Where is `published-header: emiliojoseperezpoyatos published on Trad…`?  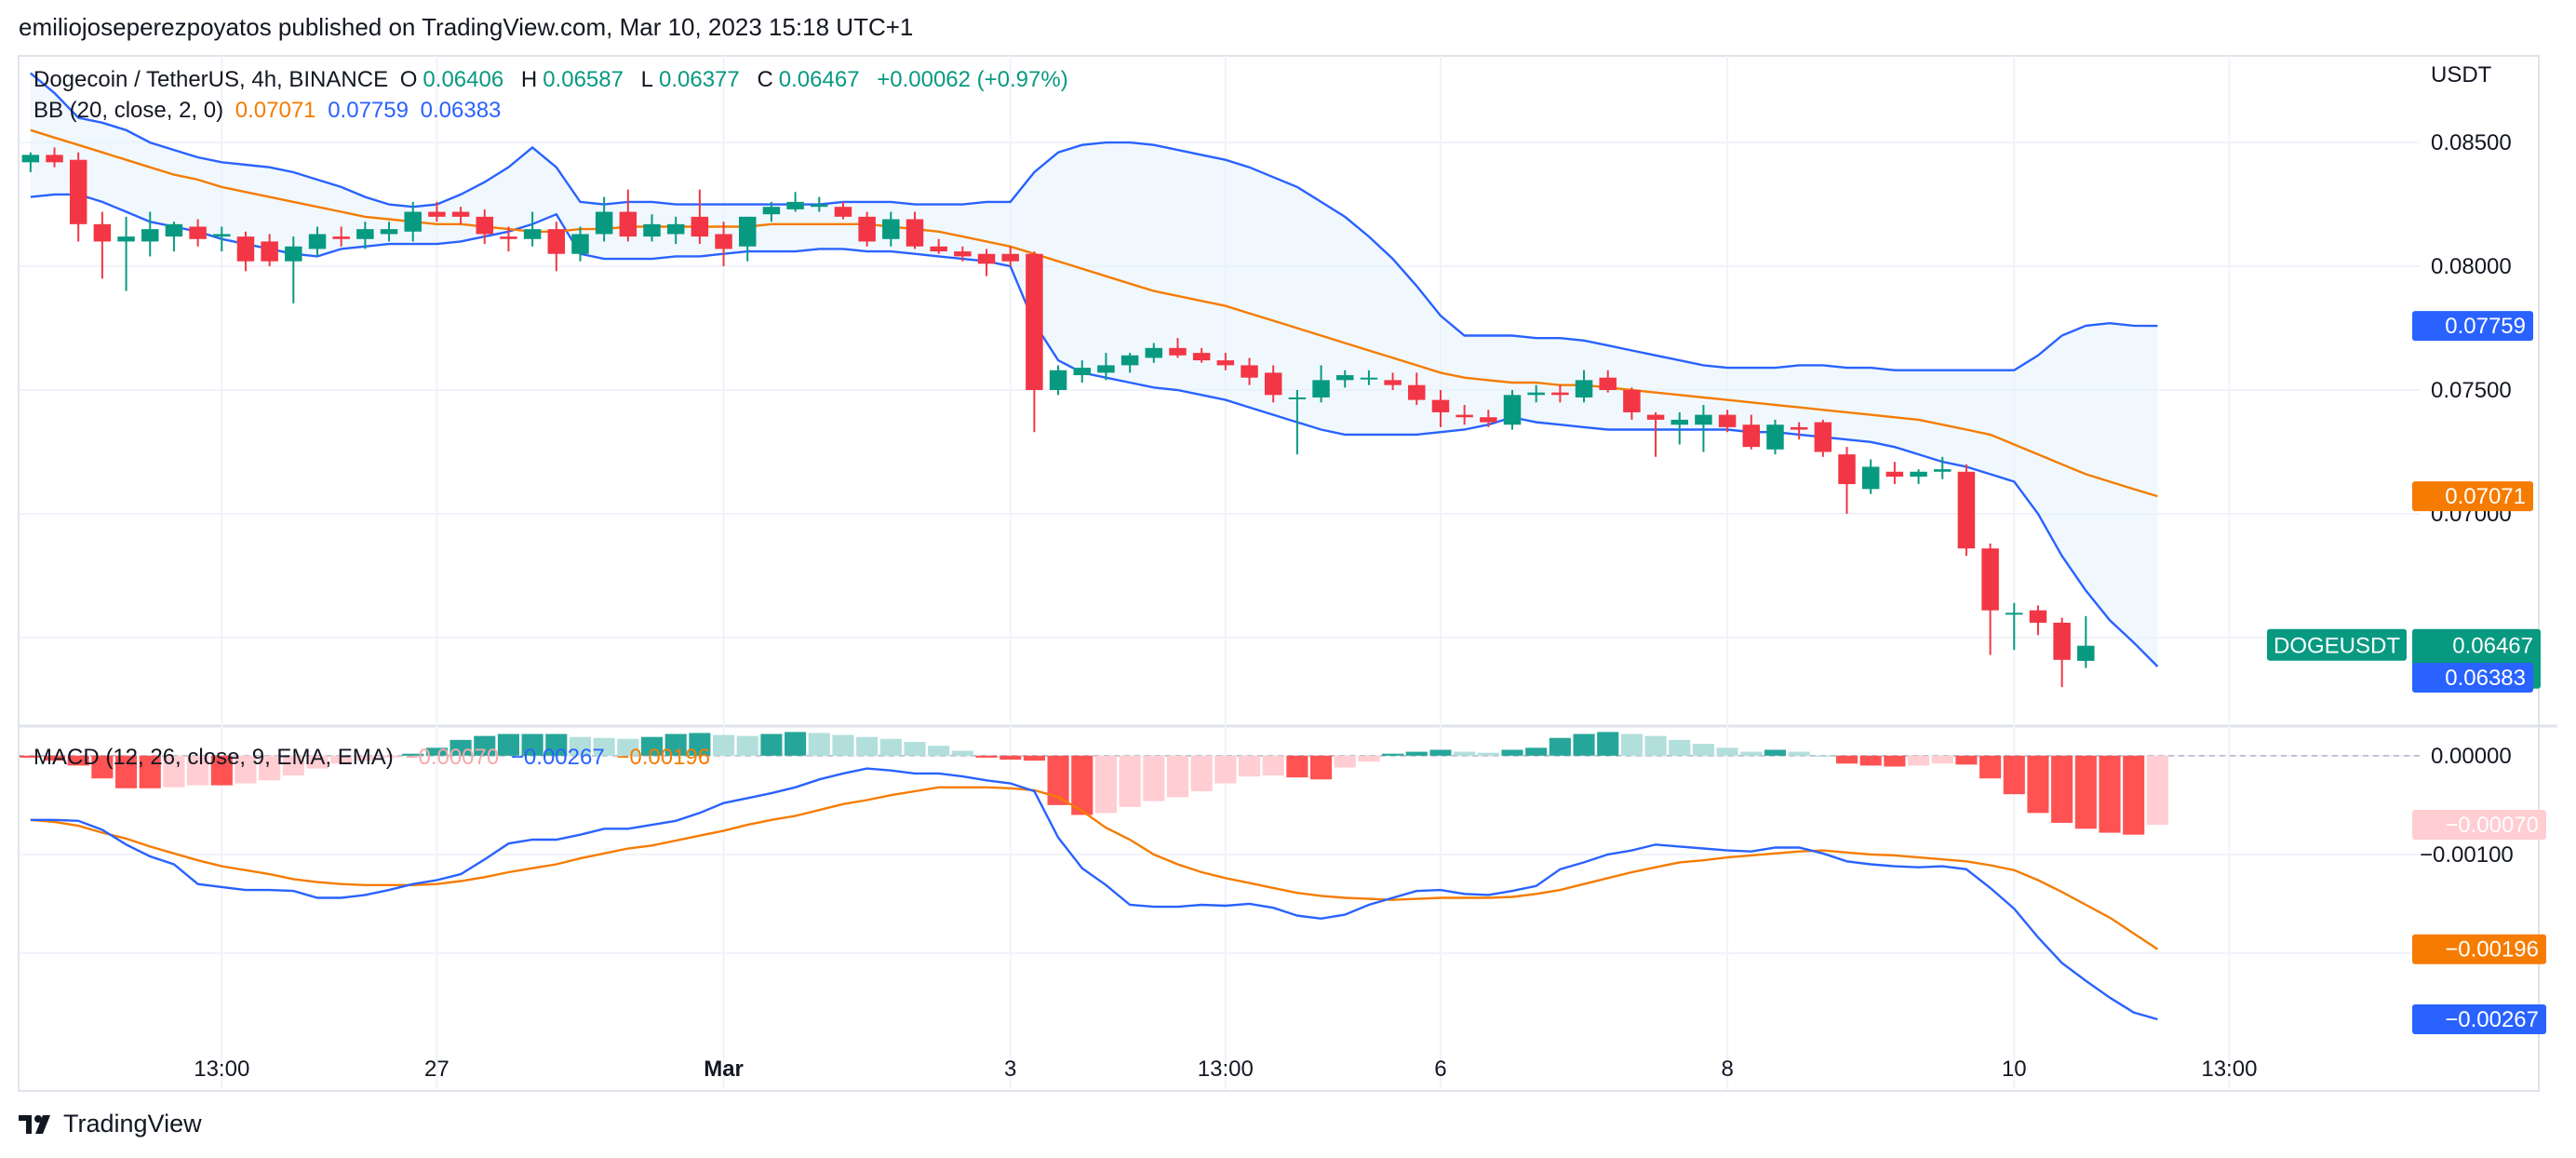 published-header: emiliojoseperezpoyatos published on Trad… is located at coordinates (466, 27).